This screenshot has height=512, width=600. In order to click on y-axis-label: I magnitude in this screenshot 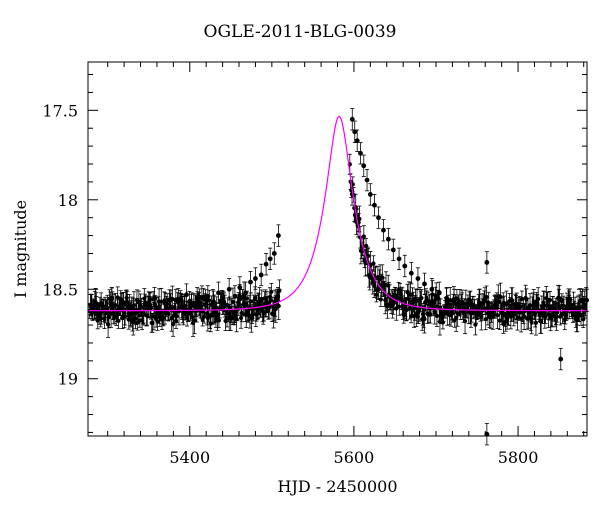, I will do `click(20, 249)`.